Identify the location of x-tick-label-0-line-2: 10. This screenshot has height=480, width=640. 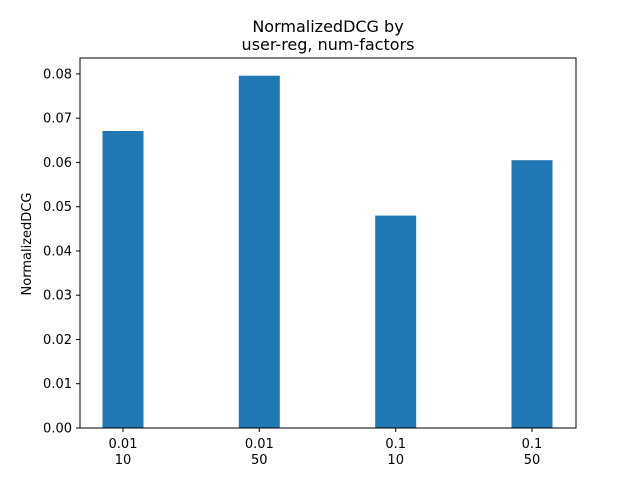
(123, 460).